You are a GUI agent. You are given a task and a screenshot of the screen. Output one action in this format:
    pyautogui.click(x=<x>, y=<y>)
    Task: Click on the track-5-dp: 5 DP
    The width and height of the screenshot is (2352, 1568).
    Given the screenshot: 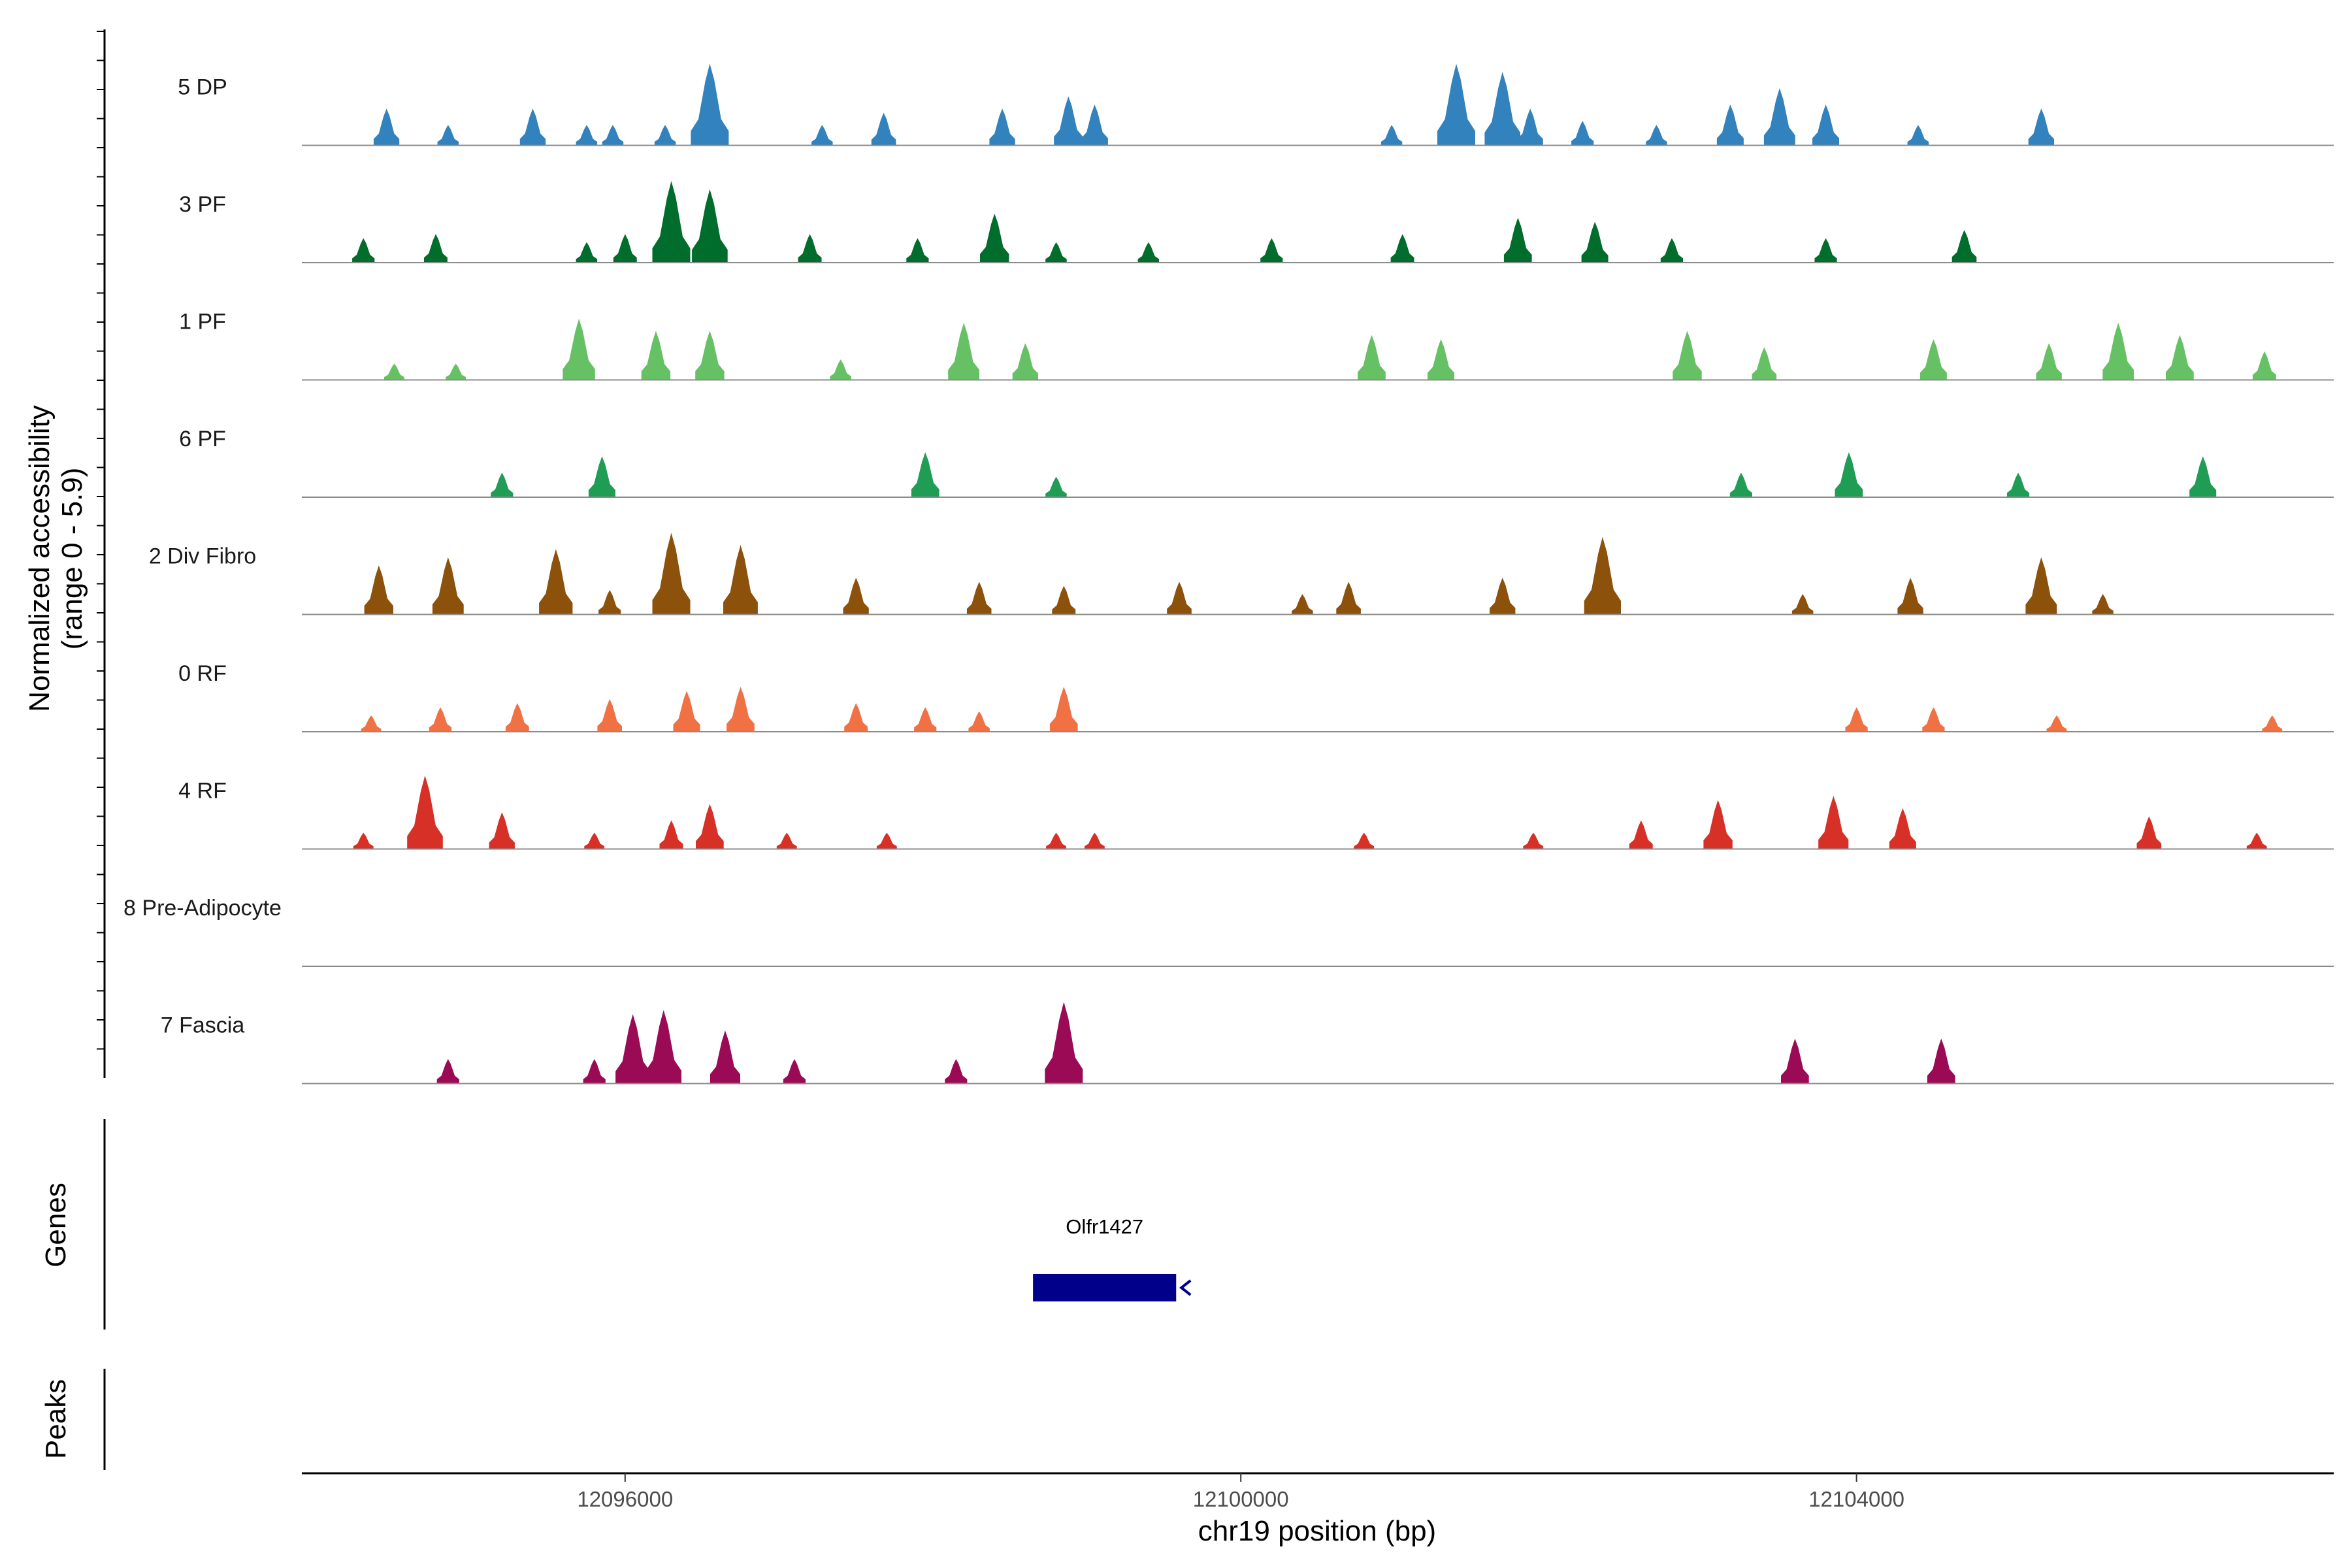 What is the action you would take?
    pyautogui.click(x=1256, y=104)
    